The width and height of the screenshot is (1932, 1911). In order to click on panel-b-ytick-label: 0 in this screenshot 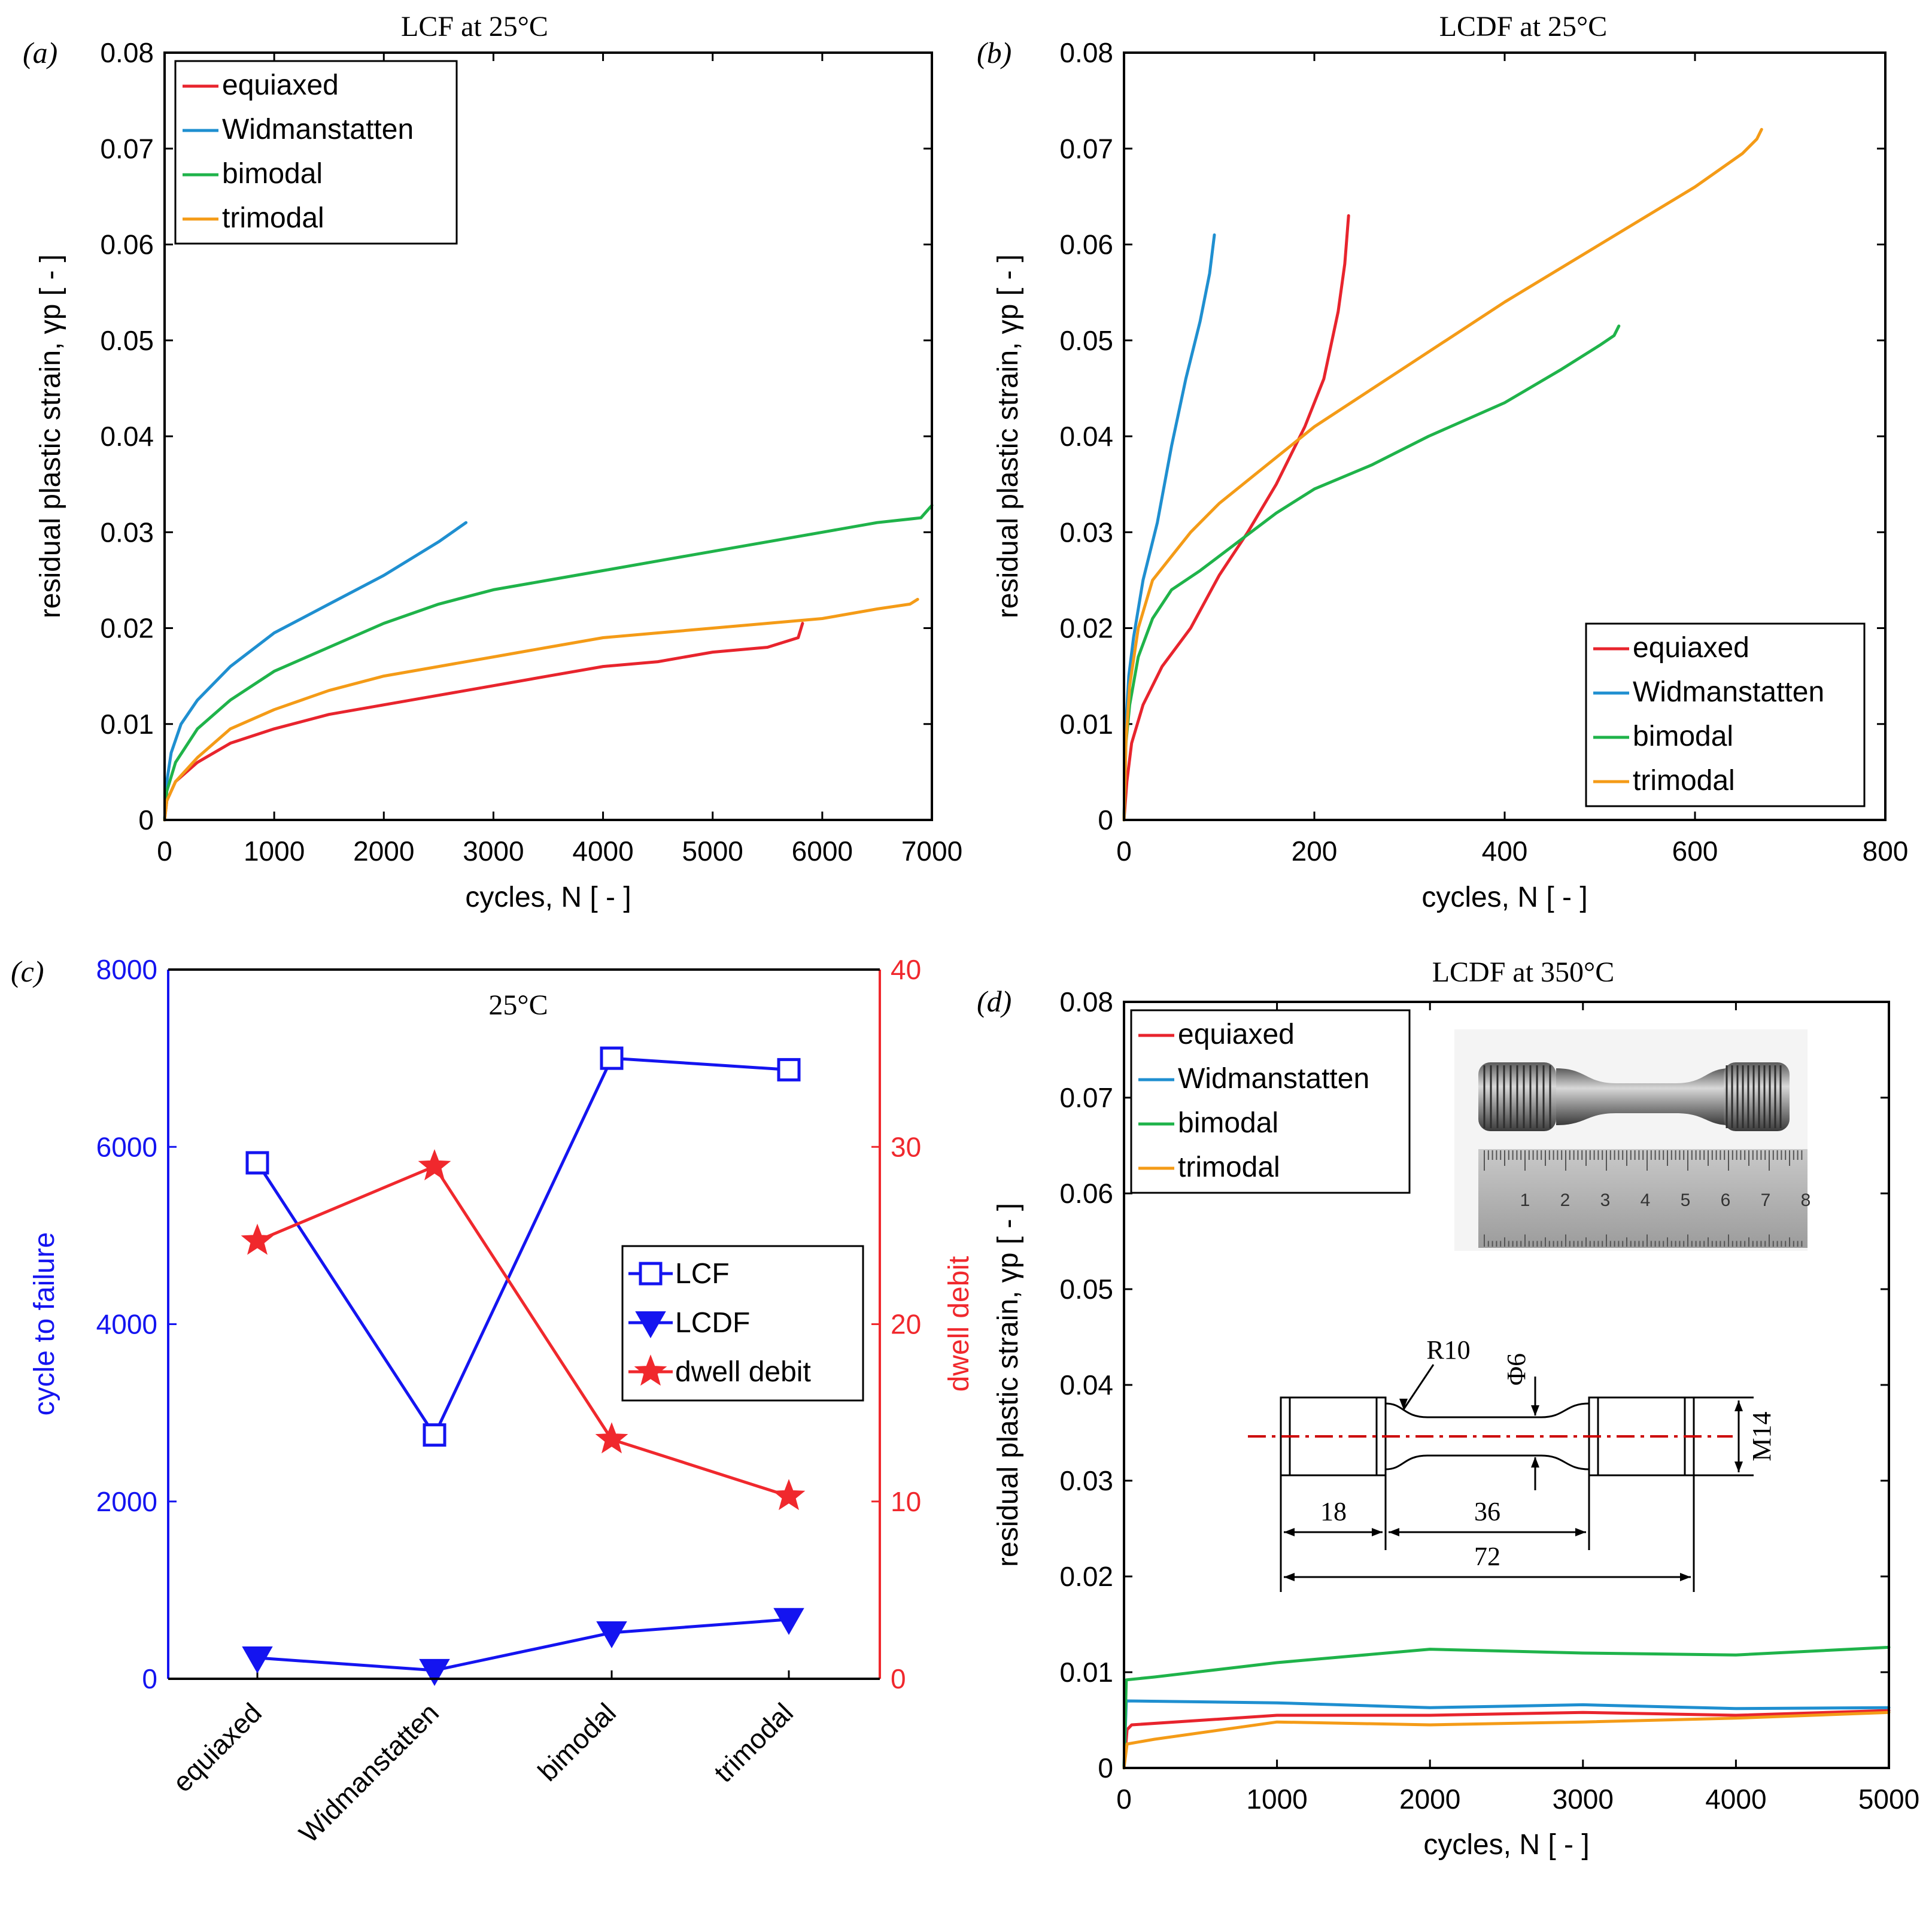, I will do `click(1105, 820)`.